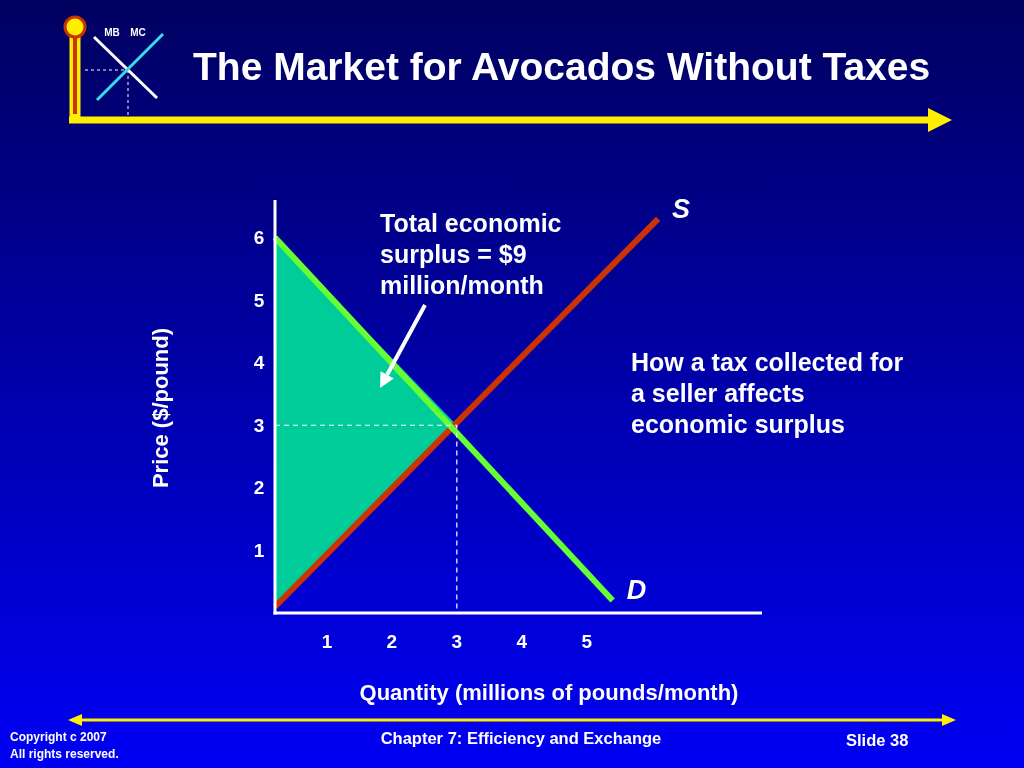  Describe the element at coordinates (259, 300) in the screenshot. I see `y-tick-label: 5` at that location.